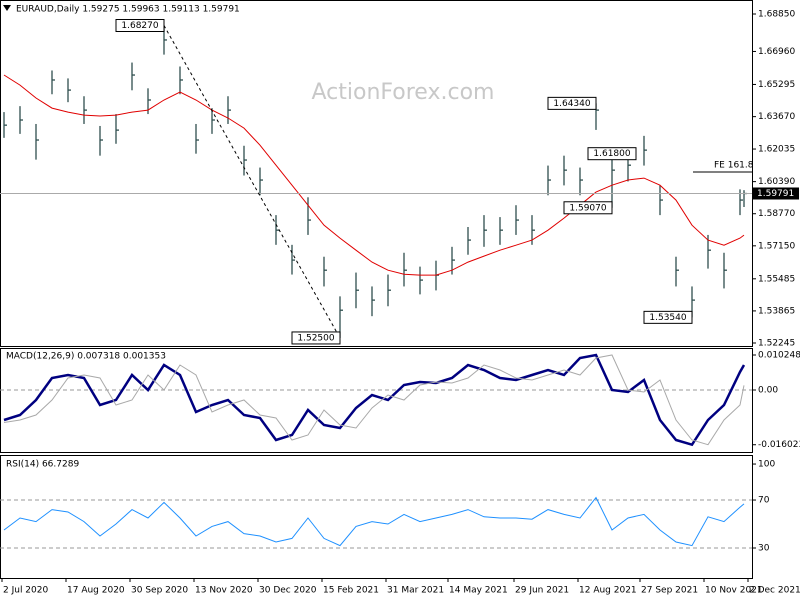 The image size is (800, 600). I want to click on y-tick-label: 1.65295, so click(776, 85).